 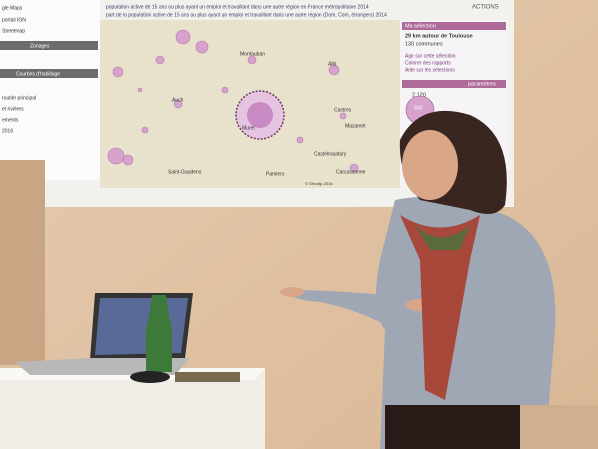 What do you see at coordinates (430, 56) in the screenshot?
I see `panel-link: Agir sur cette sélection` at bounding box center [430, 56].